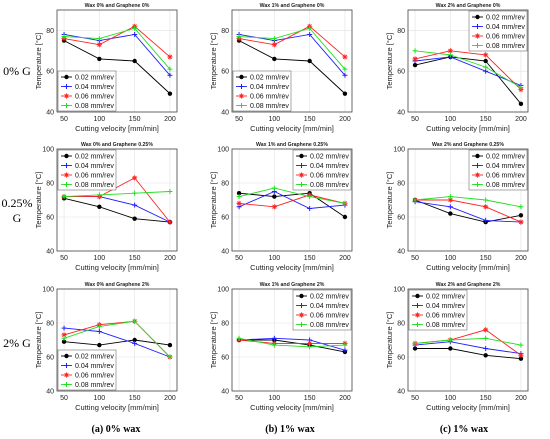  I want to click on row-label-025g-line2: G, so click(17, 218).